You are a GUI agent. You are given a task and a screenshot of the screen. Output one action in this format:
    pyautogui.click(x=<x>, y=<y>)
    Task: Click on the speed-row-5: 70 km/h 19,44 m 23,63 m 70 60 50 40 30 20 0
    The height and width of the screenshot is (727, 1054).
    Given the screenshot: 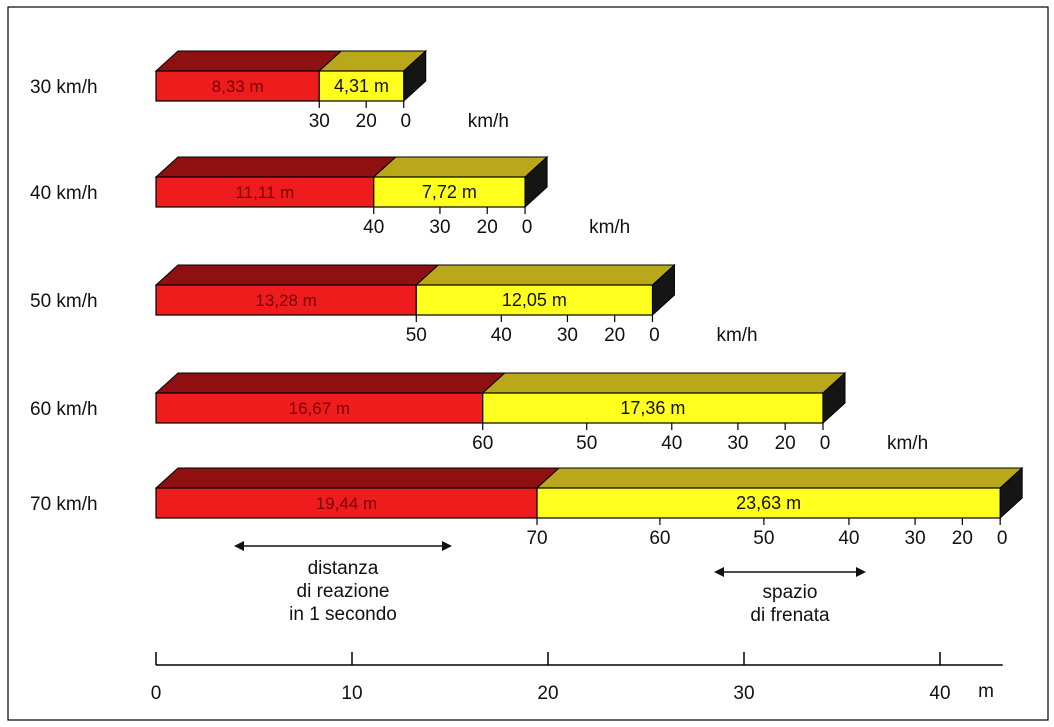 What is the action you would take?
    pyautogui.click(x=527, y=507)
    